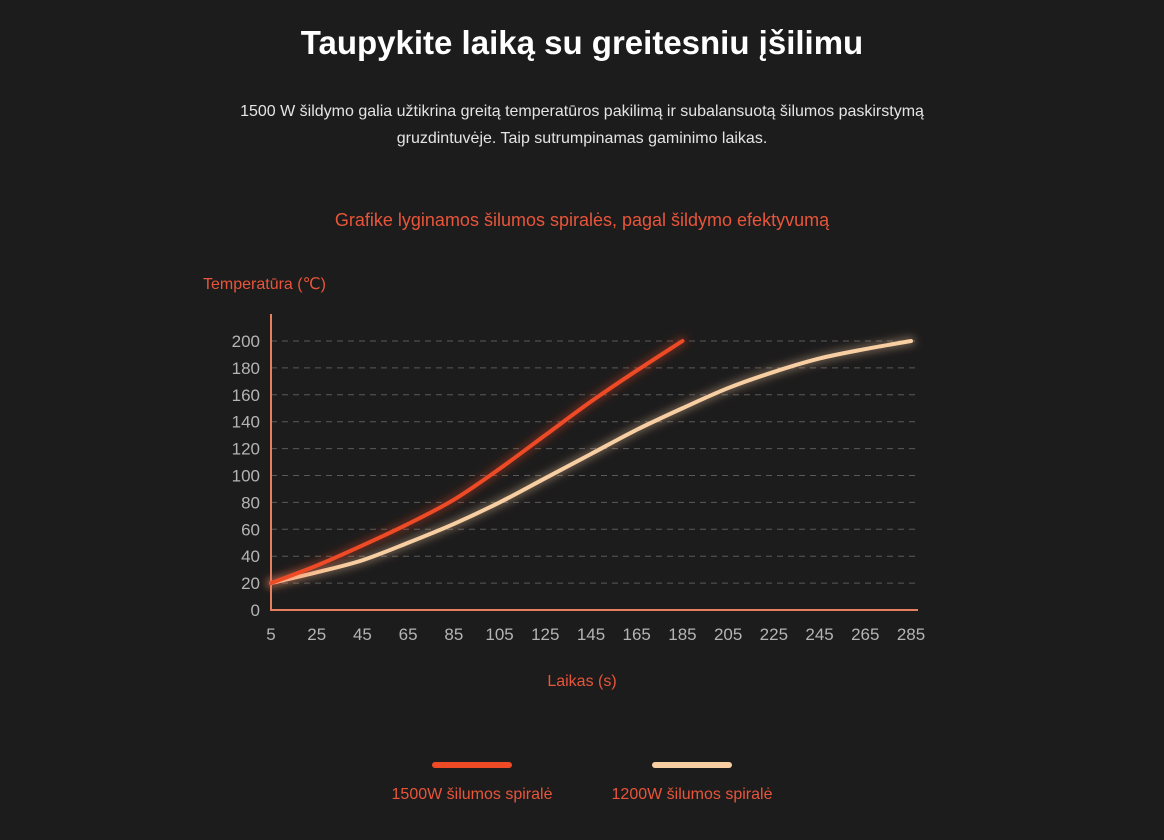 The image size is (1164, 840). Describe the element at coordinates (591, 634) in the screenshot. I see `x-tick-label: 145` at that location.